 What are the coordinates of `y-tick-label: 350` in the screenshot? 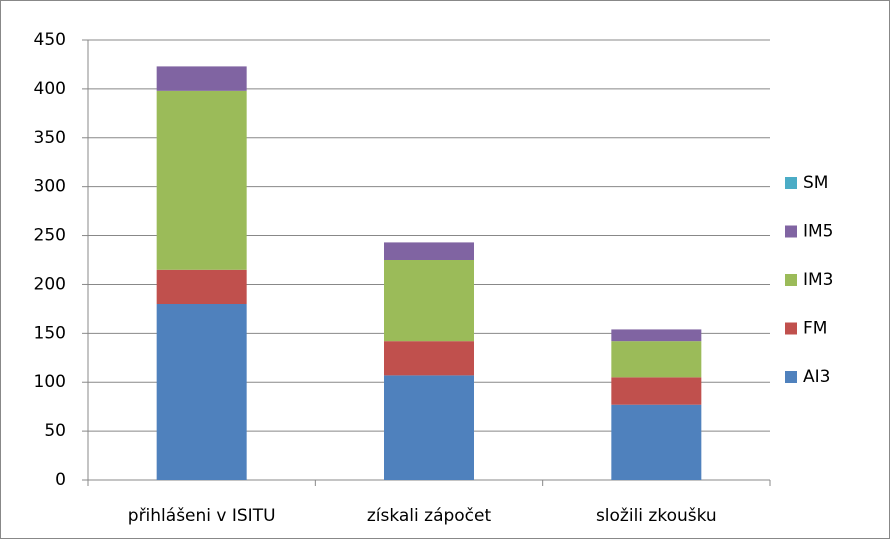 It's located at (50, 138).